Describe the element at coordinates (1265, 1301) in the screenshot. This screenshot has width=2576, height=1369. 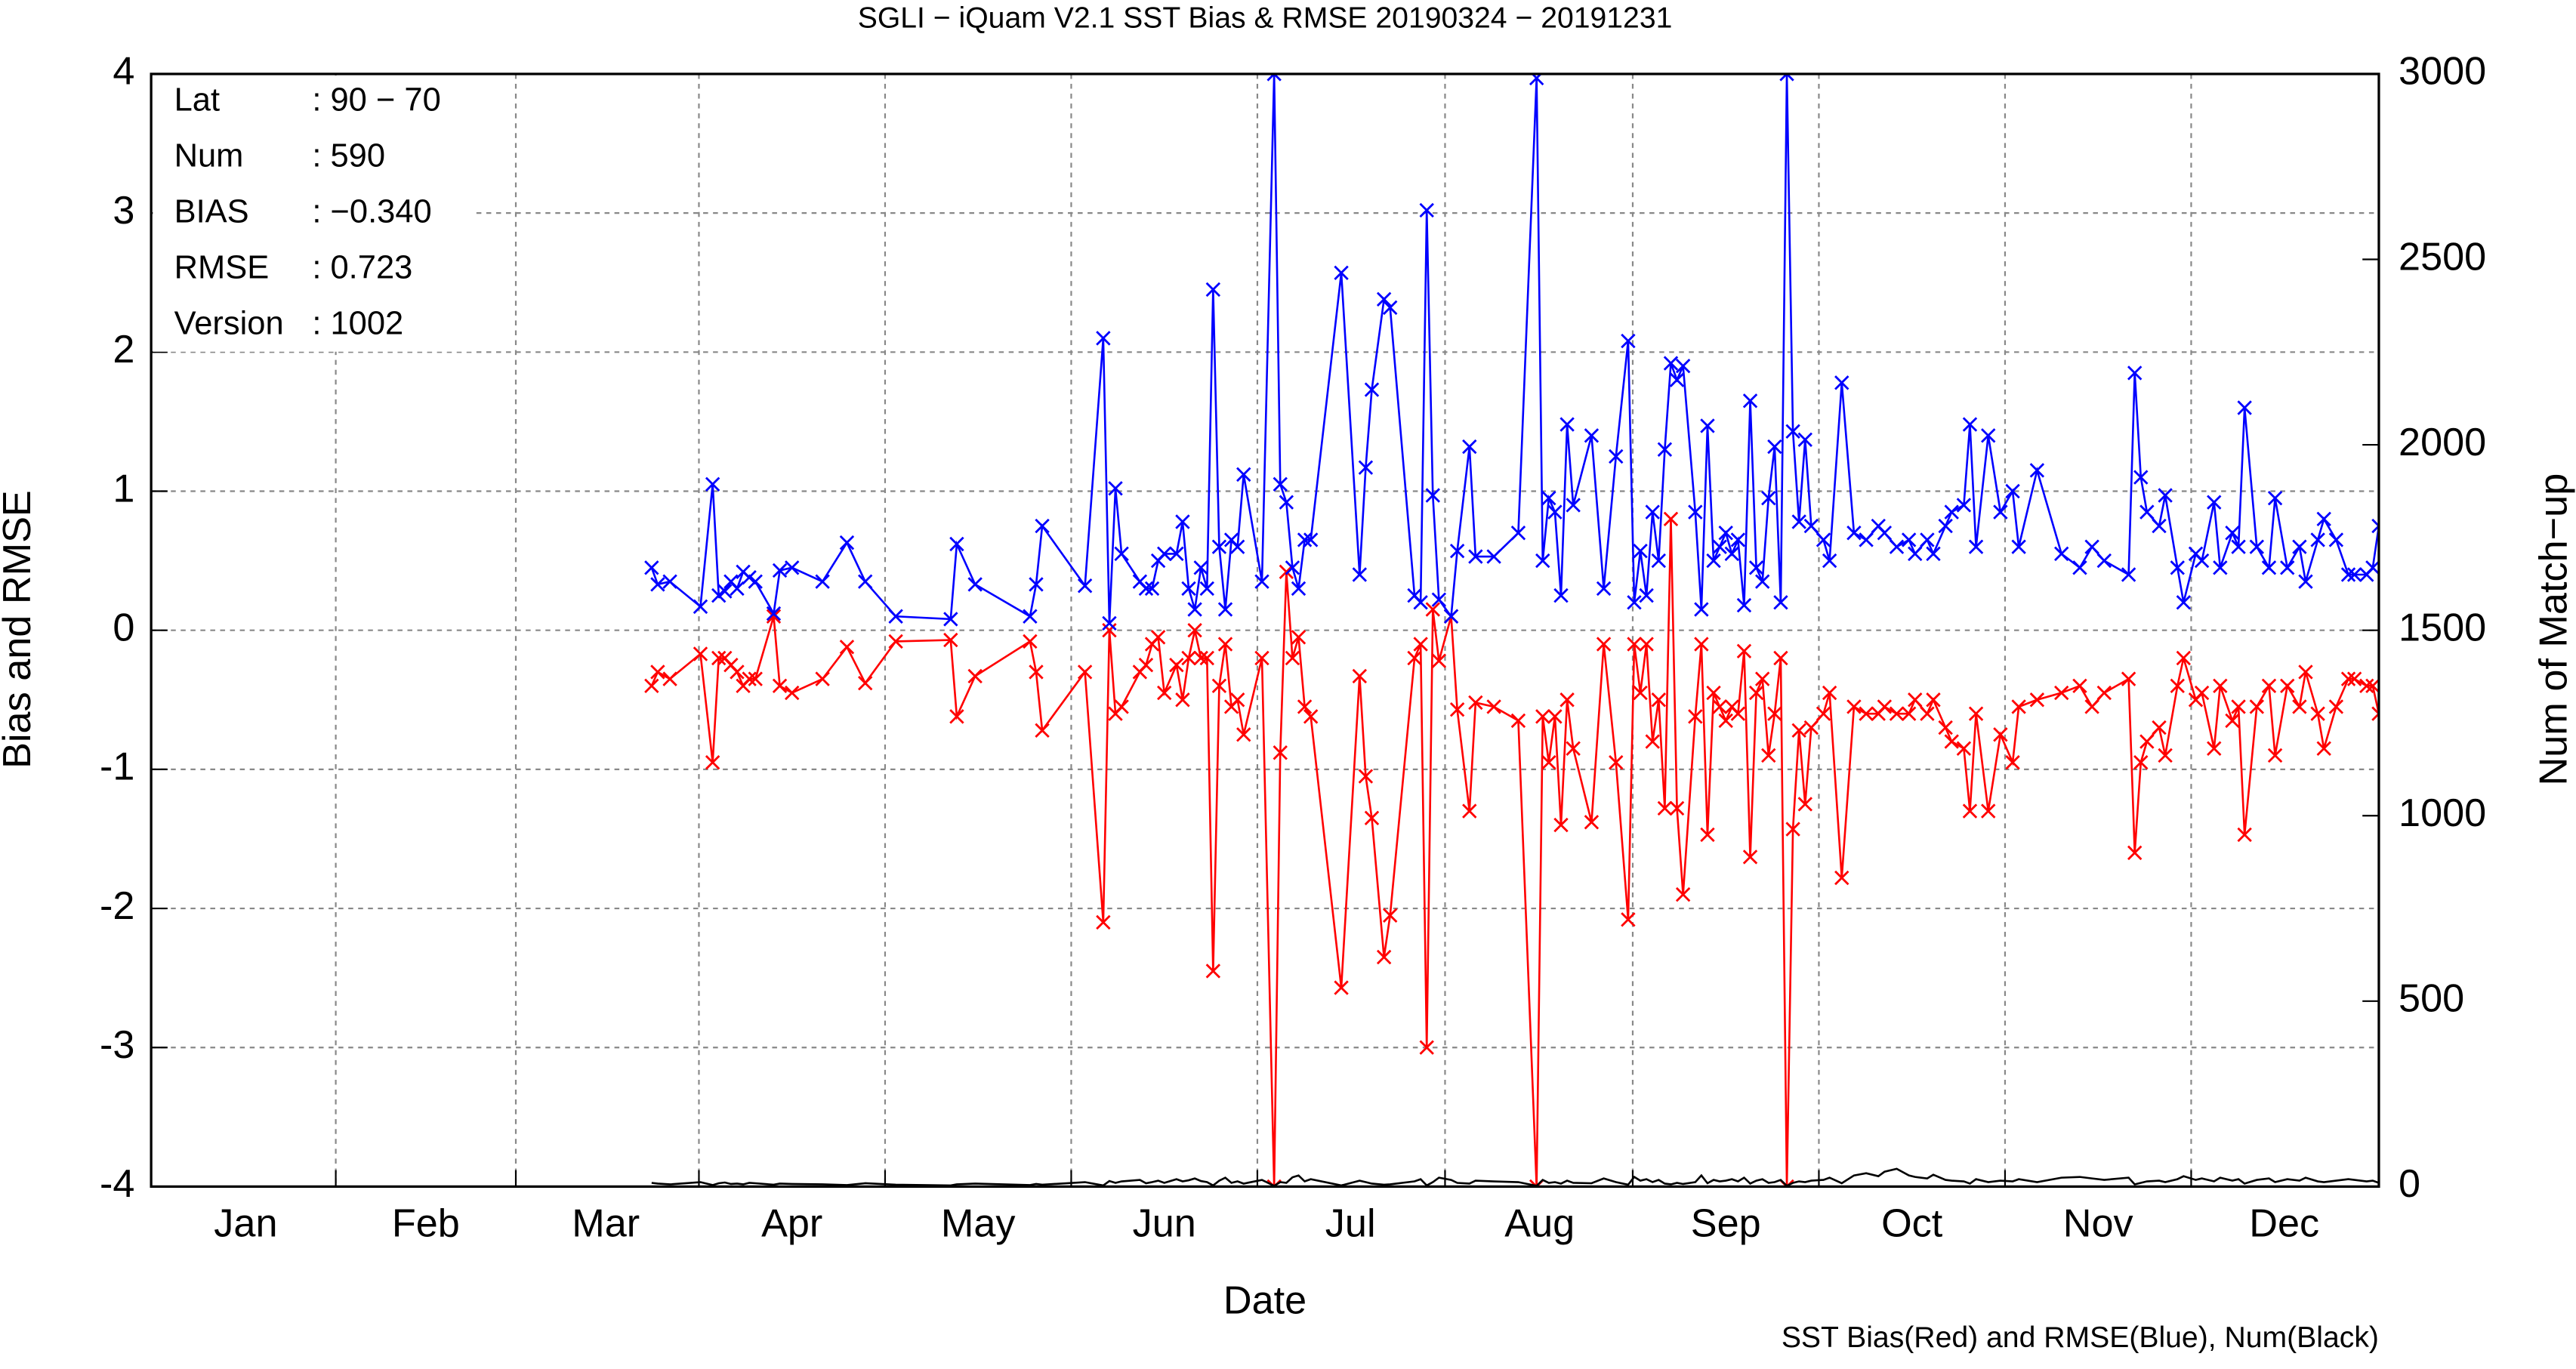
I see `x-axis-label: Date` at that location.